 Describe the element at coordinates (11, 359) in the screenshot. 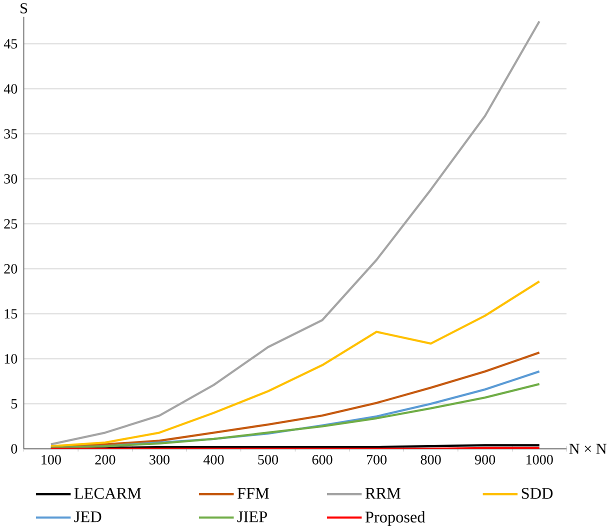

I see `y-tick-label: 10` at that location.